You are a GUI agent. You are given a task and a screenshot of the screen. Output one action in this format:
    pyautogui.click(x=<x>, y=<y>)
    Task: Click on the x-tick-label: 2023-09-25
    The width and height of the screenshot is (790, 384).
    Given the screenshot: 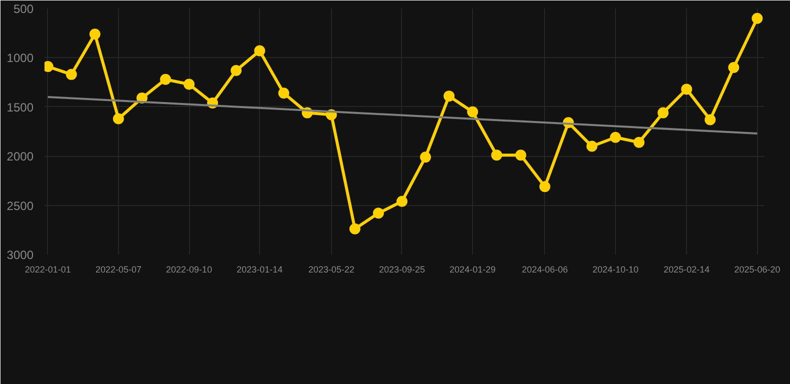 What is the action you would take?
    pyautogui.click(x=402, y=269)
    